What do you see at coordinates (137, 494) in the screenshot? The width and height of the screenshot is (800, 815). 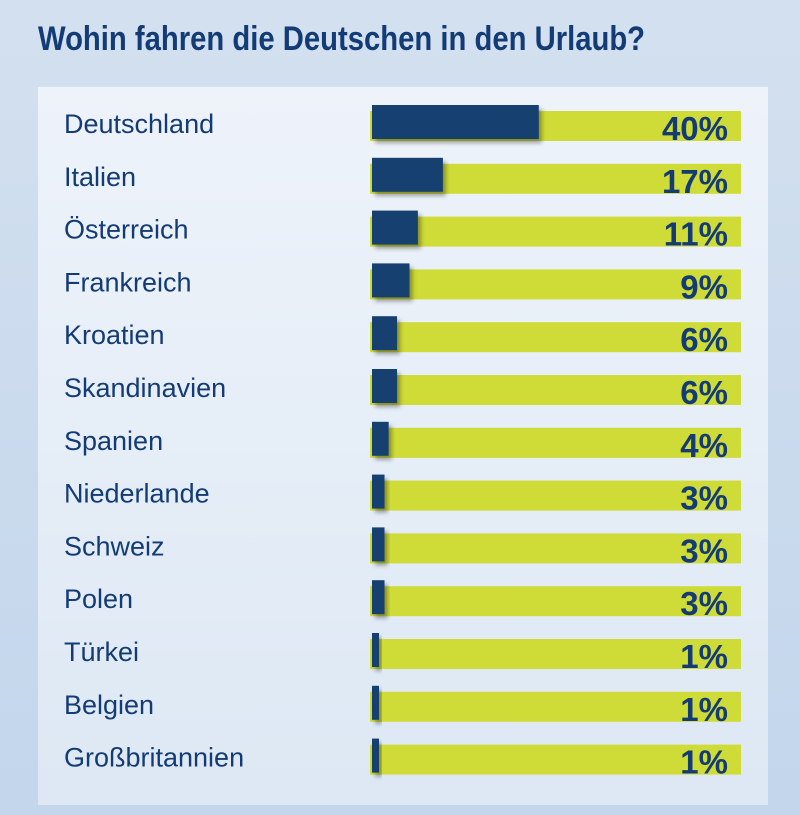 I see `category-label: Niederlande` at bounding box center [137, 494].